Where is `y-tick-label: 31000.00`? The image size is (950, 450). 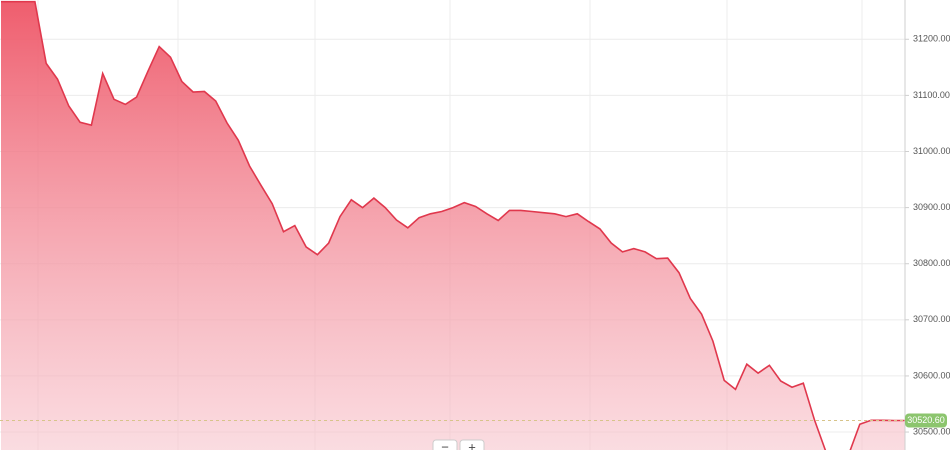 y-tick-label: 31000.00 is located at coordinates (931, 151).